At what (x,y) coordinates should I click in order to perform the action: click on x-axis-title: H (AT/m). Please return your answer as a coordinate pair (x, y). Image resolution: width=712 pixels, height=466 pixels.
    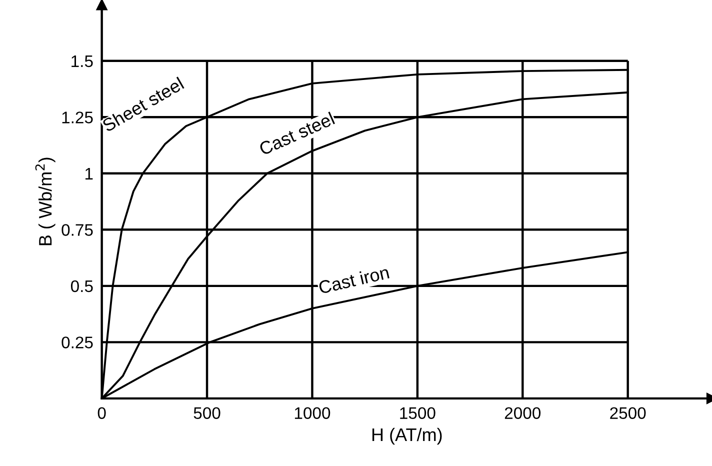
    Looking at the image, I should click on (407, 436).